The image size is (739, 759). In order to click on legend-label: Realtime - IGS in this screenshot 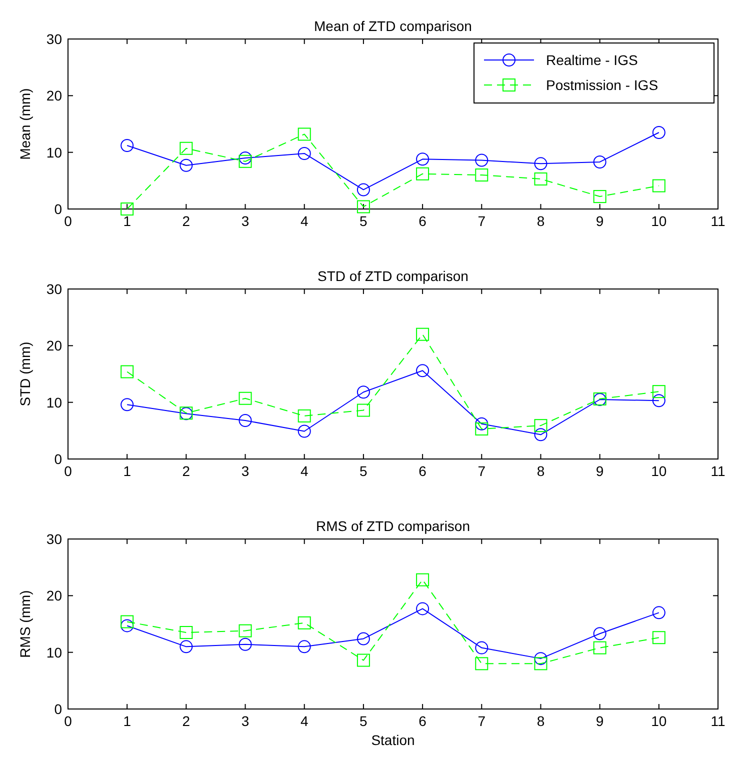, I will do `click(592, 60)`.